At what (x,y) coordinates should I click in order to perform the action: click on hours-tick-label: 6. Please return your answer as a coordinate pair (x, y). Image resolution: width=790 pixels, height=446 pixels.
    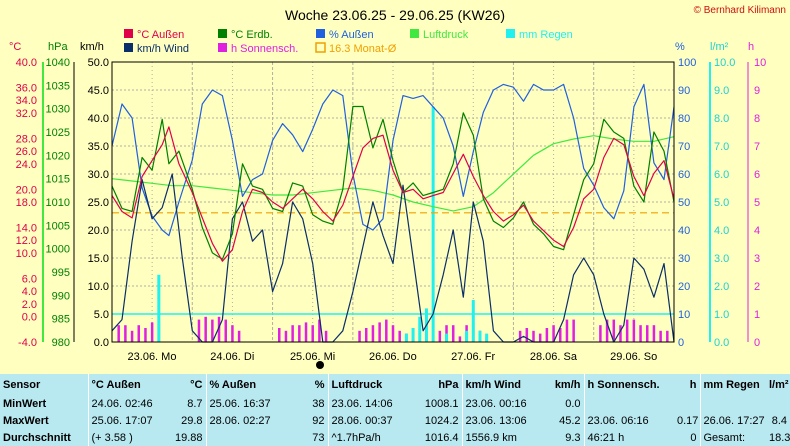
    Looking at the image, I should click on (757, 175).